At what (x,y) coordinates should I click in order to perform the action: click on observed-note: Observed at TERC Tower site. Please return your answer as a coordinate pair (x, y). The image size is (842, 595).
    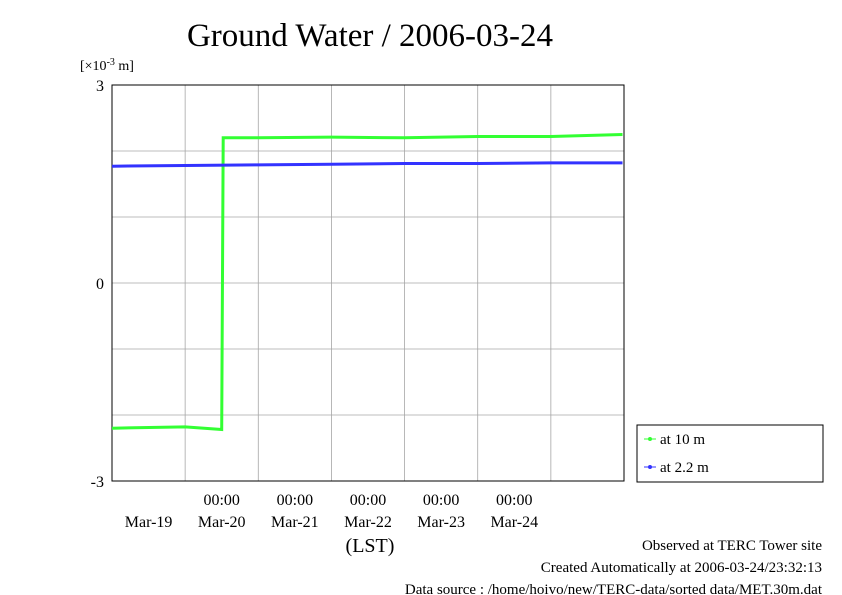
    Looking at the image, I should click on (732, 546).